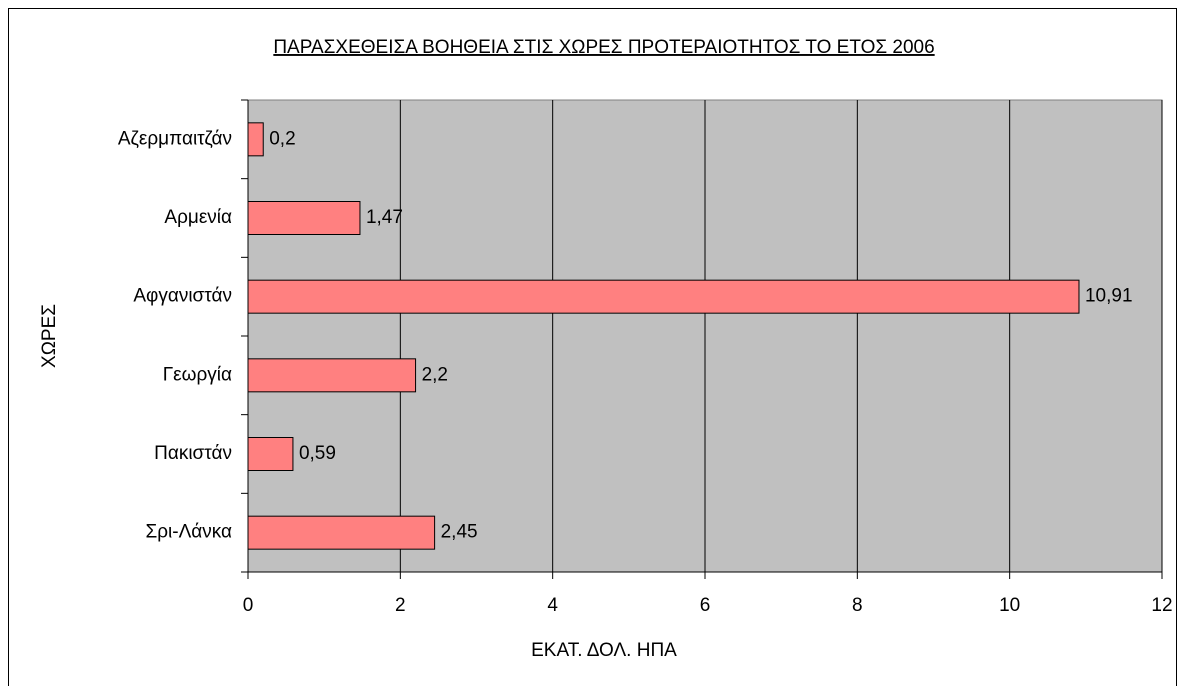  What do you see at coordinates (604, 650) in the screenshot?
I see `x-axis-label: ΕΚΑΤ. ΔΟΛ. ΗΠΑ` at bounding box center [604, 650].